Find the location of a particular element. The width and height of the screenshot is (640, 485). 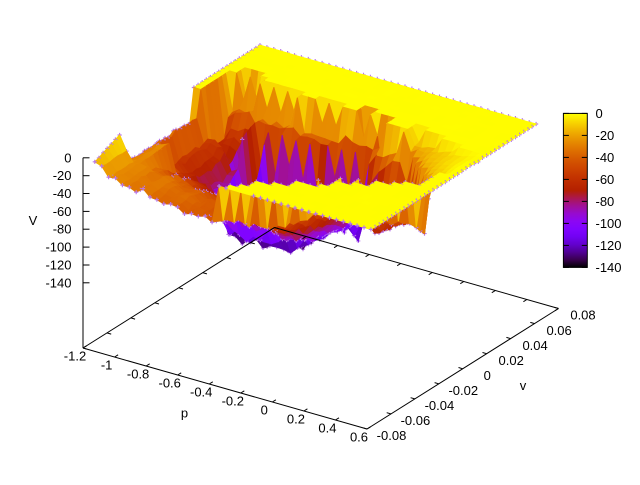

svg-text: 0.6 is located at coordinates (359, 436).